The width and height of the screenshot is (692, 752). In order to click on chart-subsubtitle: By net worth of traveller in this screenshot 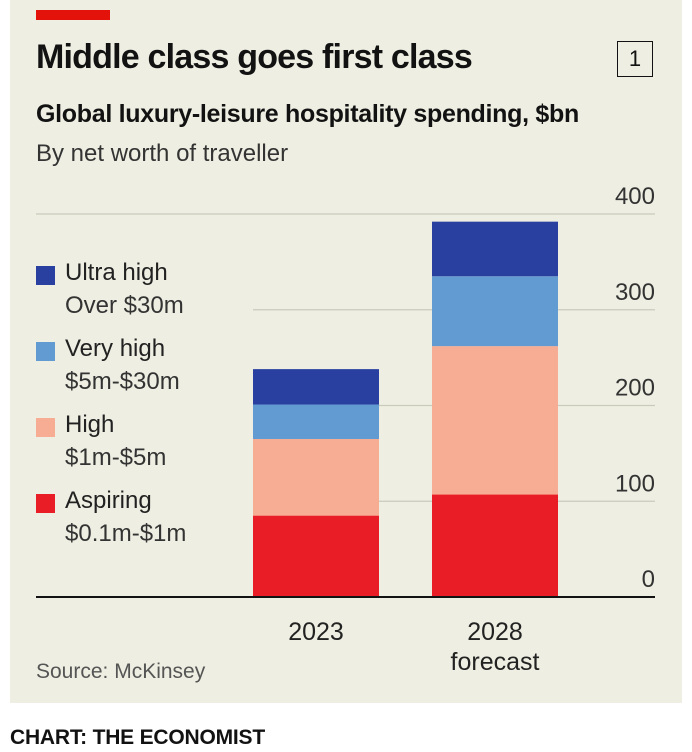, I will do `click(162, 153)`.